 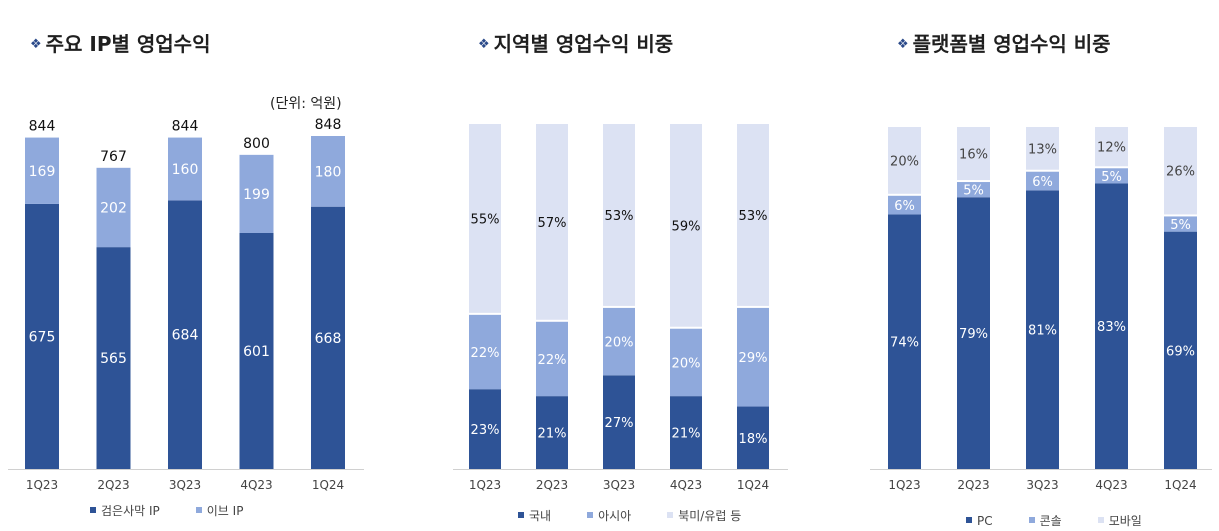 I want to click on data-label: 199, so click(x=256, y=195).